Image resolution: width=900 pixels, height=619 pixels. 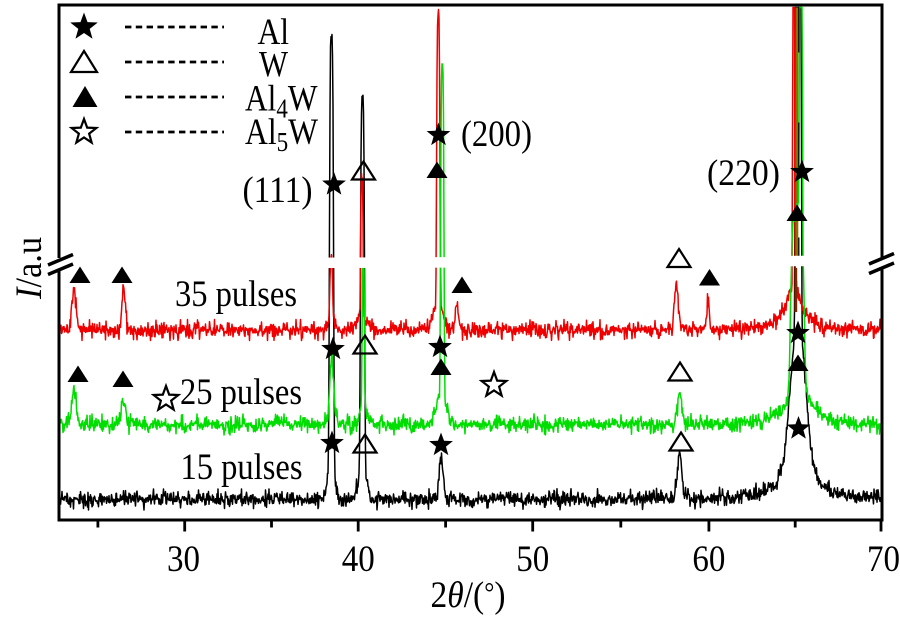 What do you see at coordinates (273, 64) in the screenshot?
I see `svg-text: W` at bounding box center [273, 64].